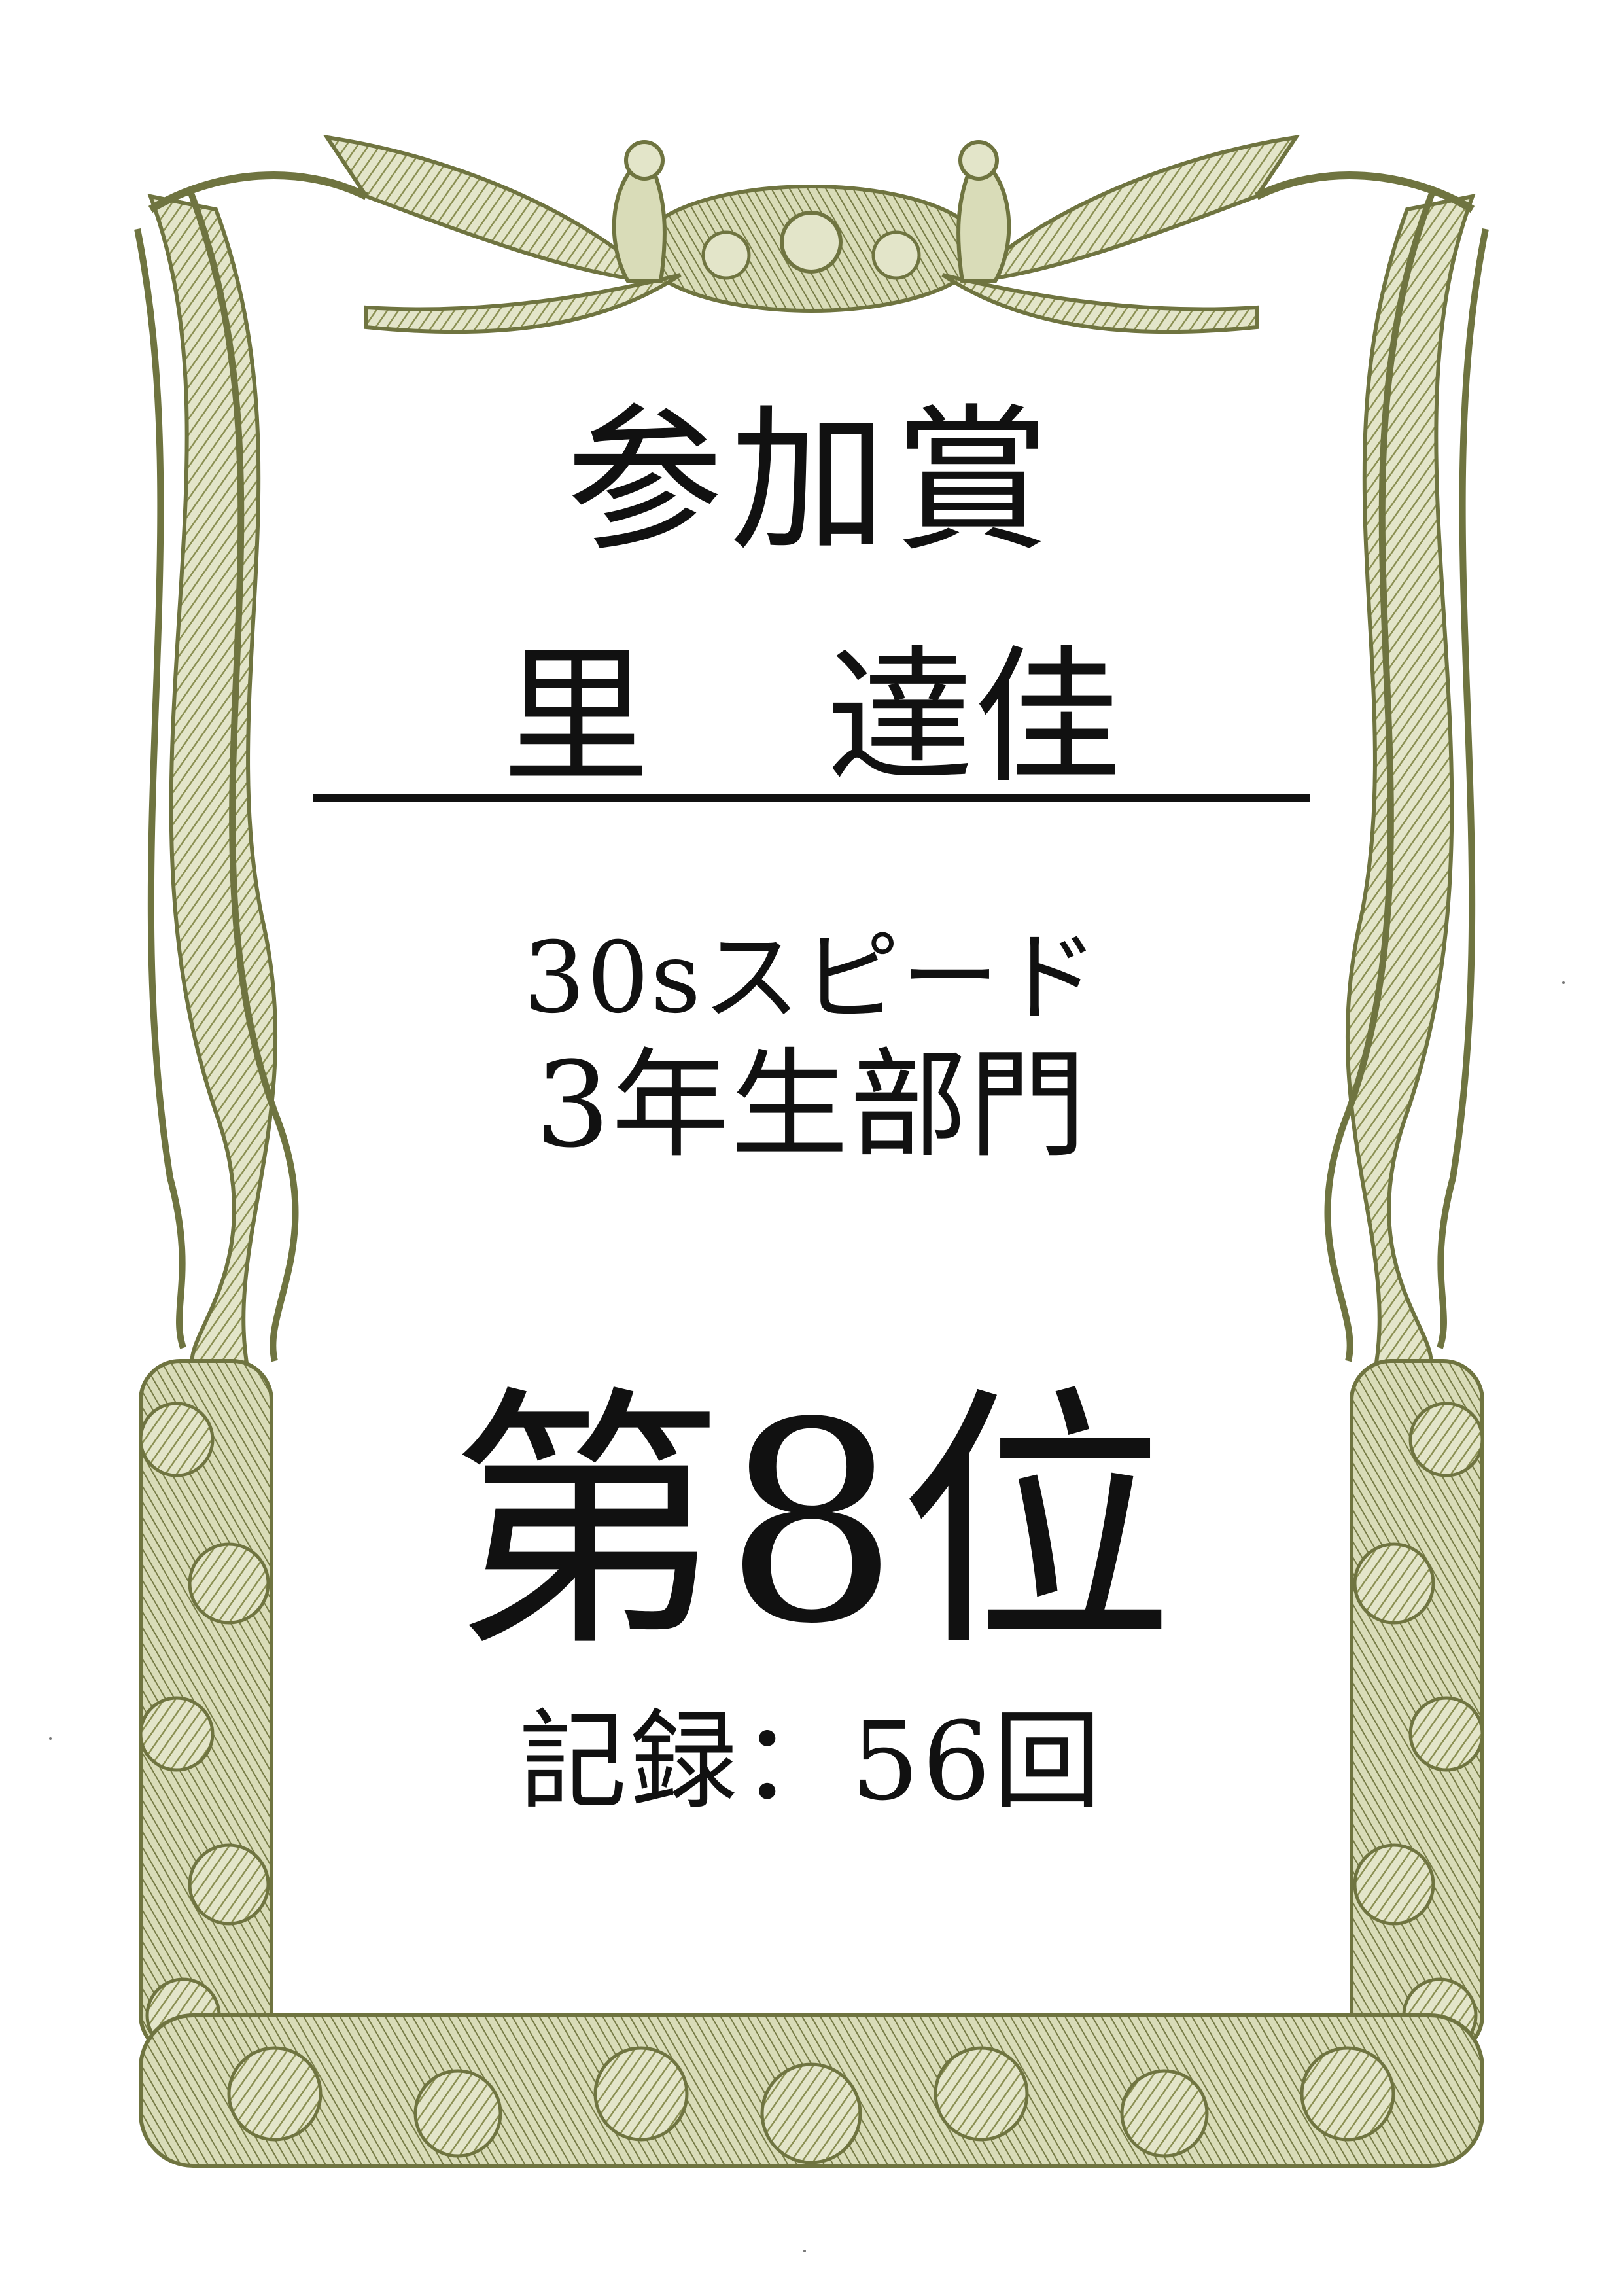 The image size is (1623, 2296). I want to click on bottom-floral-band, so click(812, 2090).